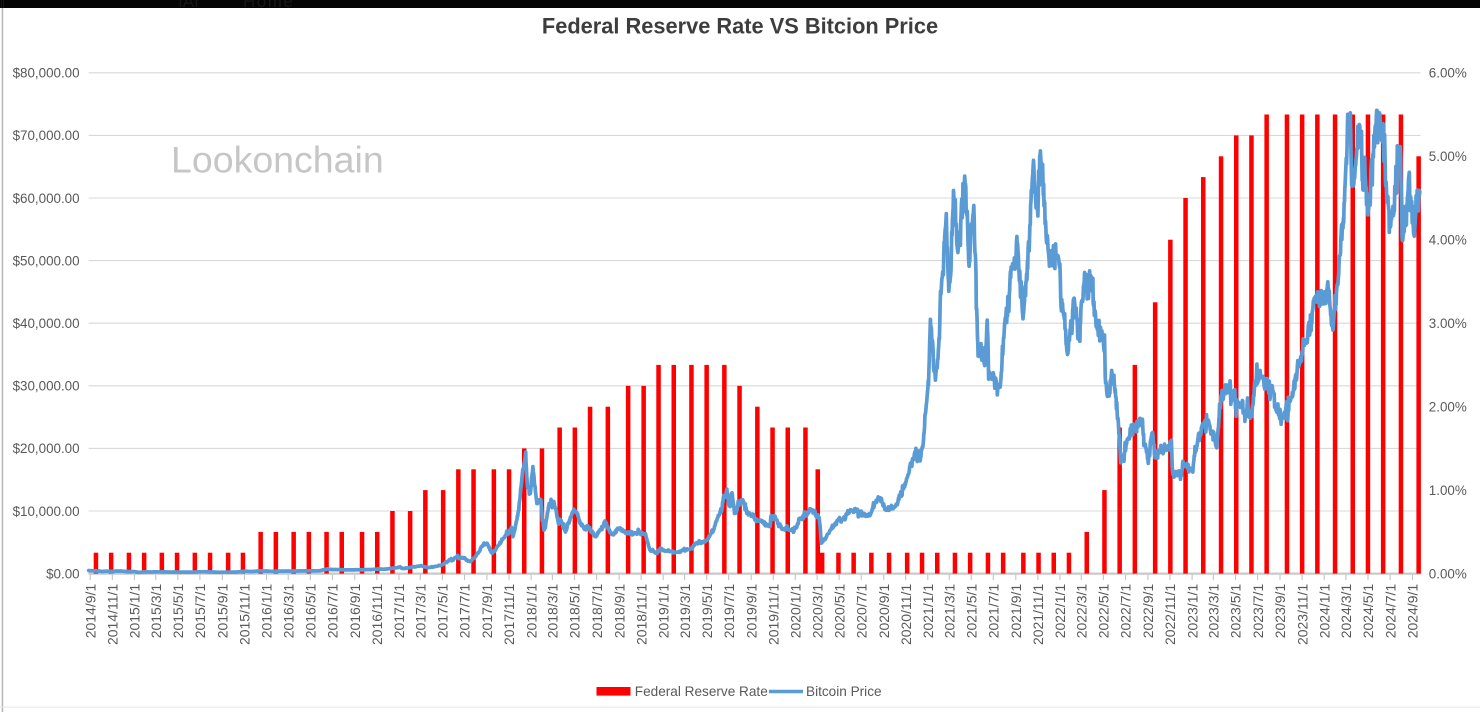  I want to click on svg-text: Federal Reserve Rate, so click(701, 691).